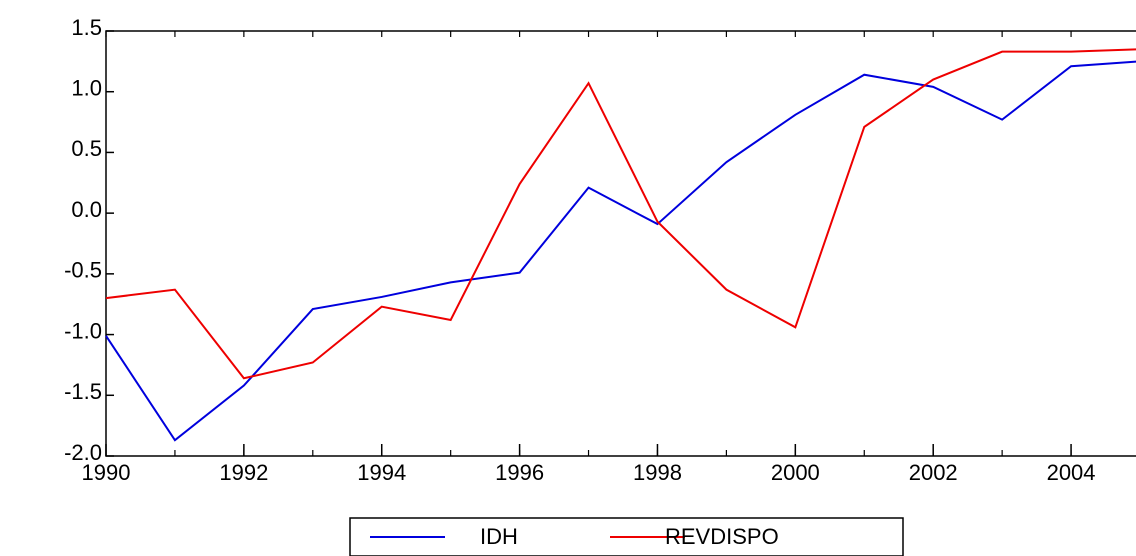 The image size is (1136, 556). What do you see at coordinates (499, 536) in the screenshot?
I see `legend-label: IDH` at bounding box center [499, 536].